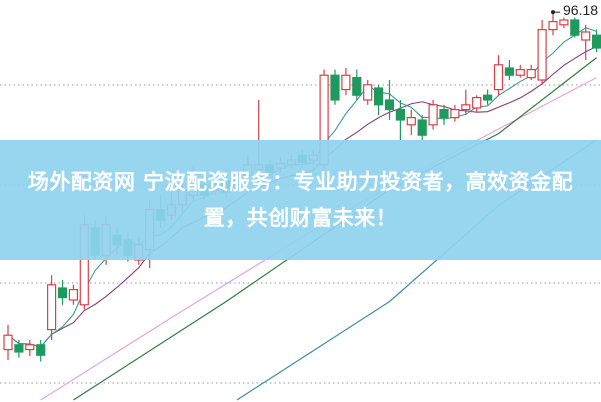 The height and width of the screenshot is (402, 601). What do you see at coordinates (553, 12) in the screenshot?
I see `max-pointer-dot` at bounding box center [553, 12].